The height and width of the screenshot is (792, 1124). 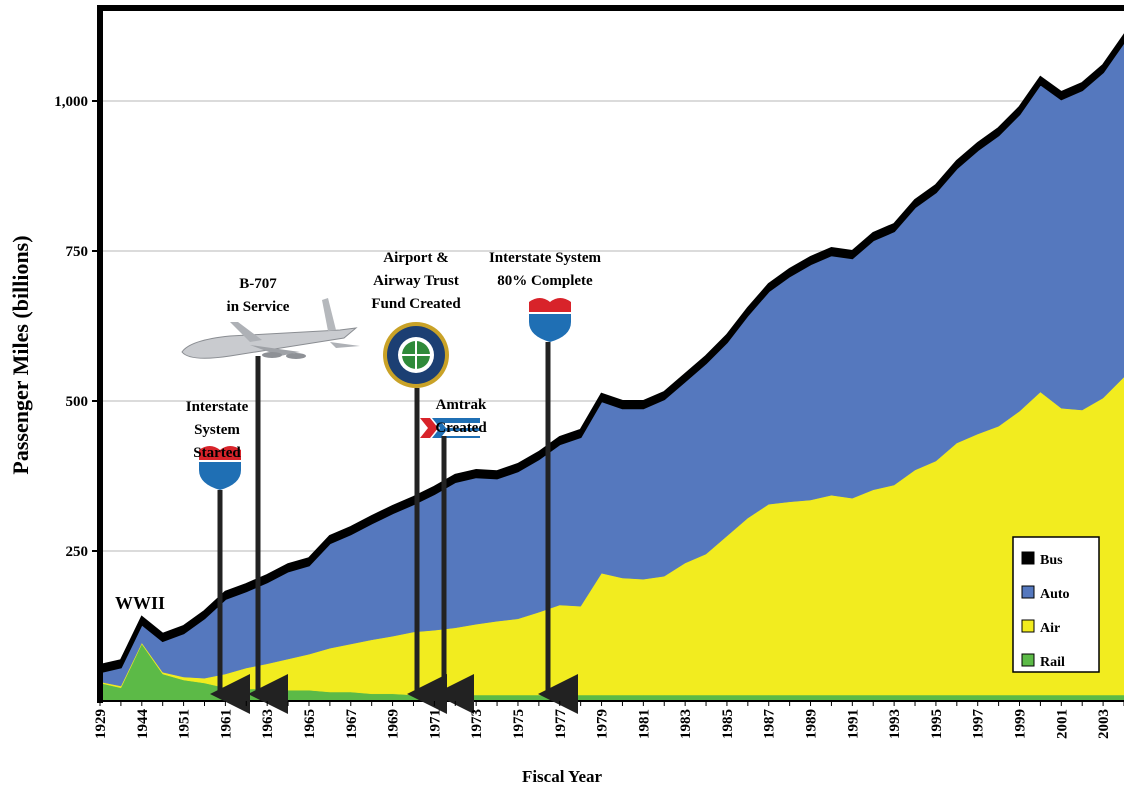 I want to click on x-tick-label: 1951, so click(x=185, y=724).